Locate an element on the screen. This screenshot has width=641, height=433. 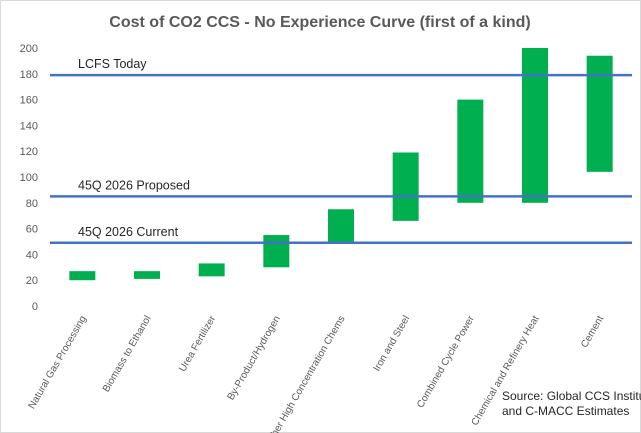
bar-chemical-and-refinery-heat is located at coordinates (535, 125).